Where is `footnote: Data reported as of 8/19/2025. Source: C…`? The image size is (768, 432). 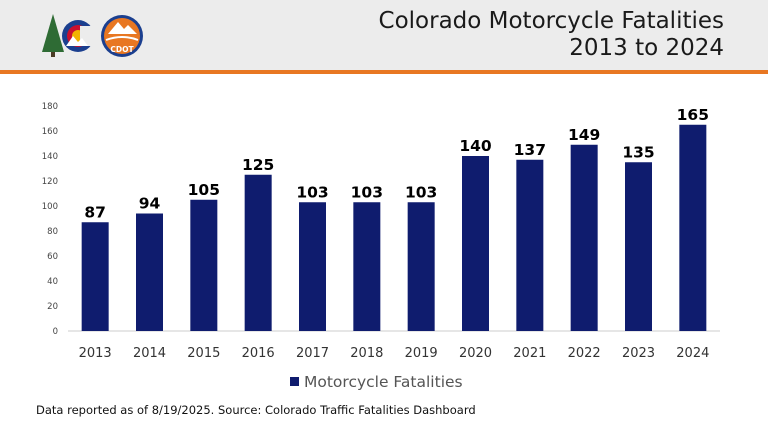 footnote: Data reported as of 8/19/2025. Source: C… is located at coordinates (256, 410).